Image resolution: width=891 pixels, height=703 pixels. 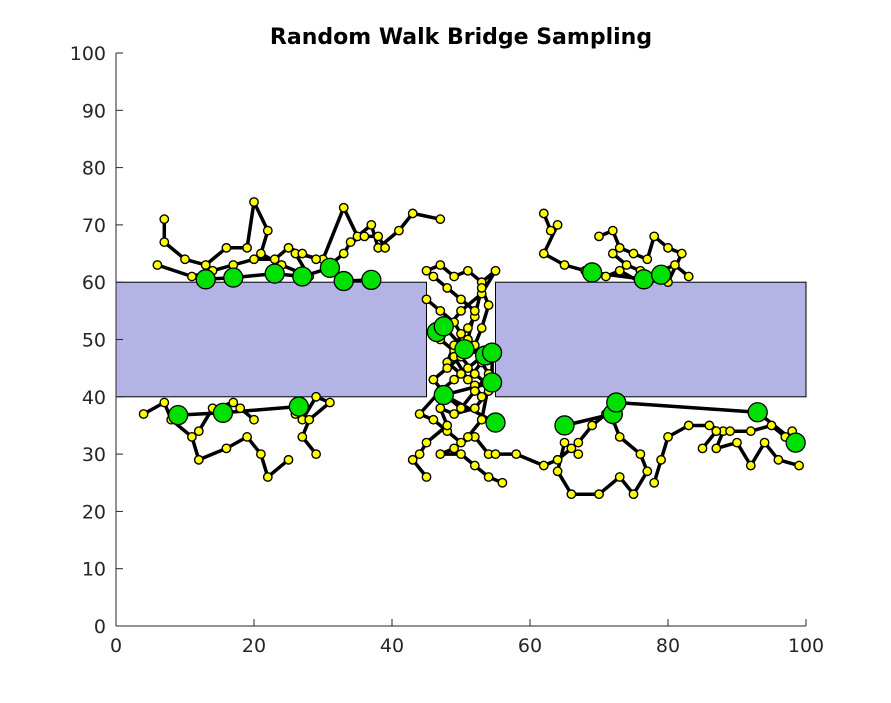 What do you see at coordinates (94, 341) in the screenshot?
I see `y-tick-label-5: 50` at bounding box center [94, 341].